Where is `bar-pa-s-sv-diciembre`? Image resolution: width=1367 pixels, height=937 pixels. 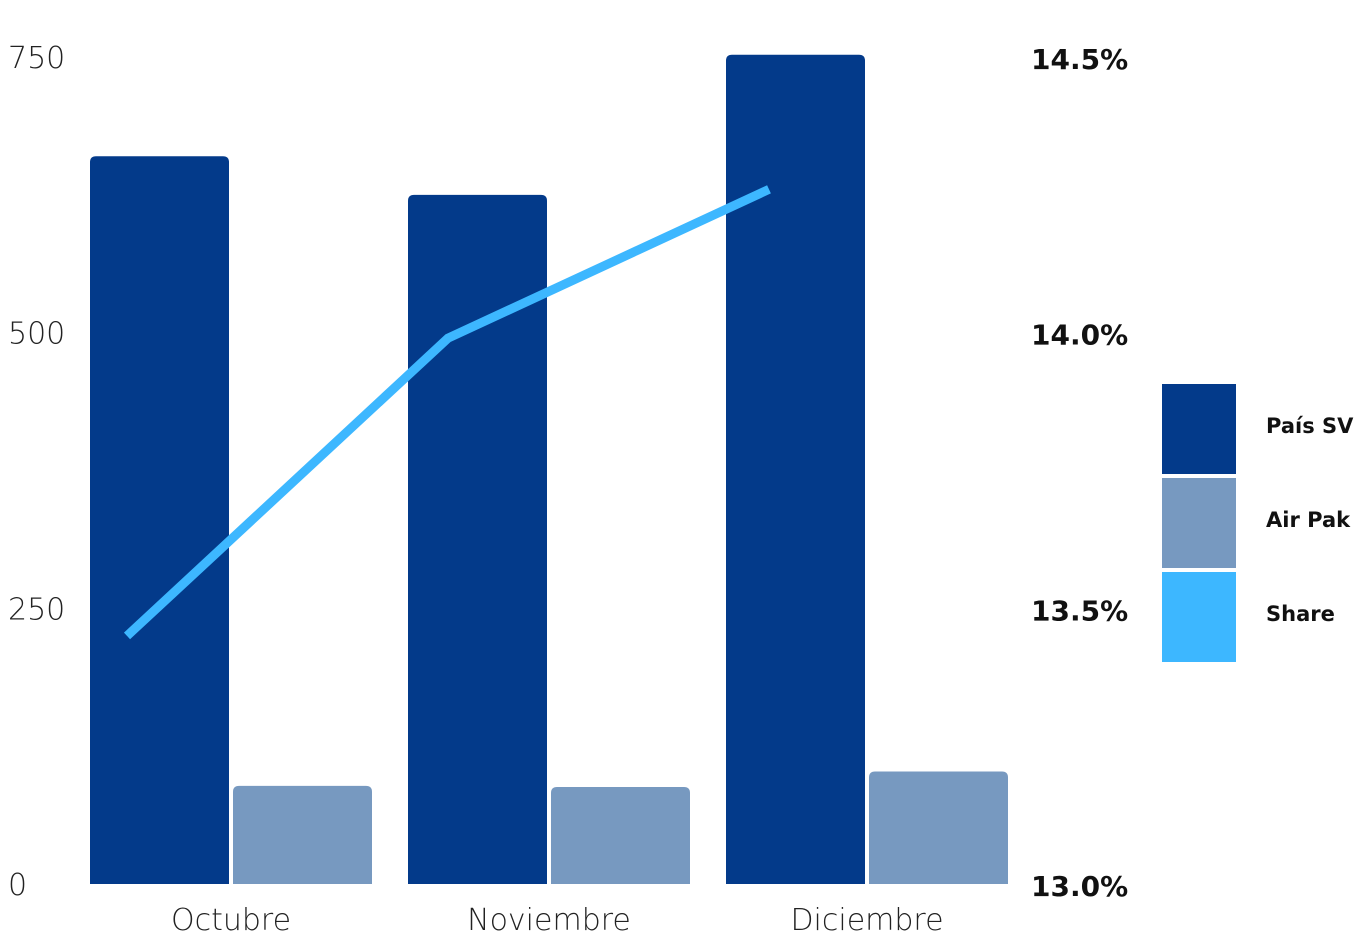
bar-pa-s-sv-diciembre is located at coordinates (795, 469).